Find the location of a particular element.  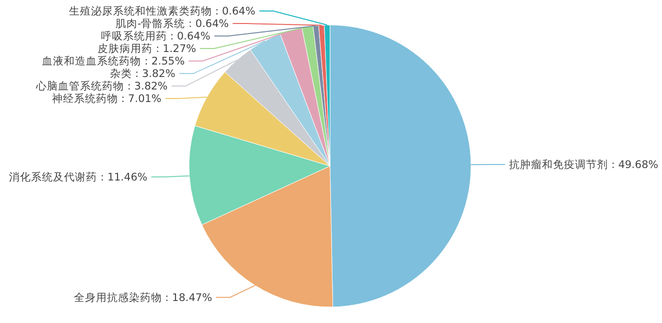

slice-label: 生殖泌尿系统和性激素类药物 : 0.64% is located at coordinates (162, 11).